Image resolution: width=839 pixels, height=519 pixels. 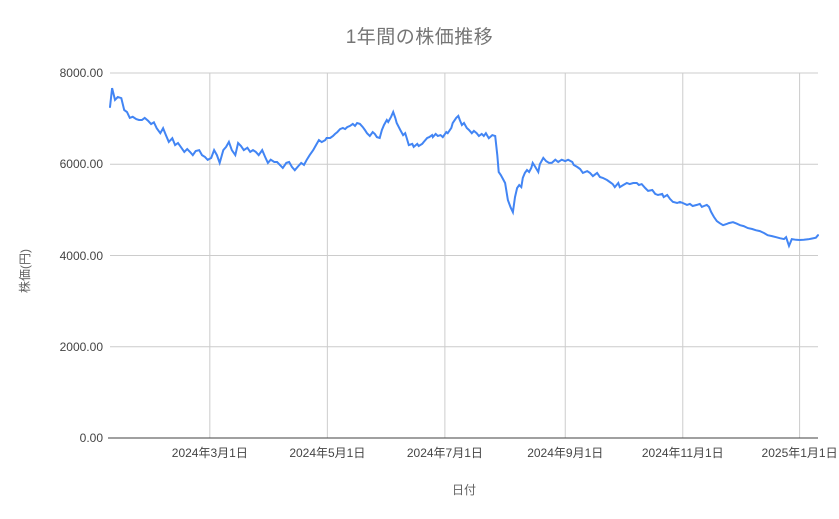 What do you see at coordinates (419, 37) in the screenshot?
I see `chart-title: 1年間の株価推移` at bounding box center [419, 37].